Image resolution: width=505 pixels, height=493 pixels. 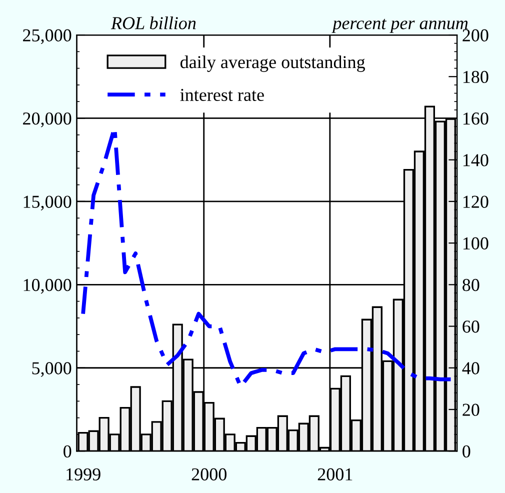 What do you see at coordinates (52, 369) in the screenshot?
I see `y-tick-label: 5,000` at bounding box center [52, 369].